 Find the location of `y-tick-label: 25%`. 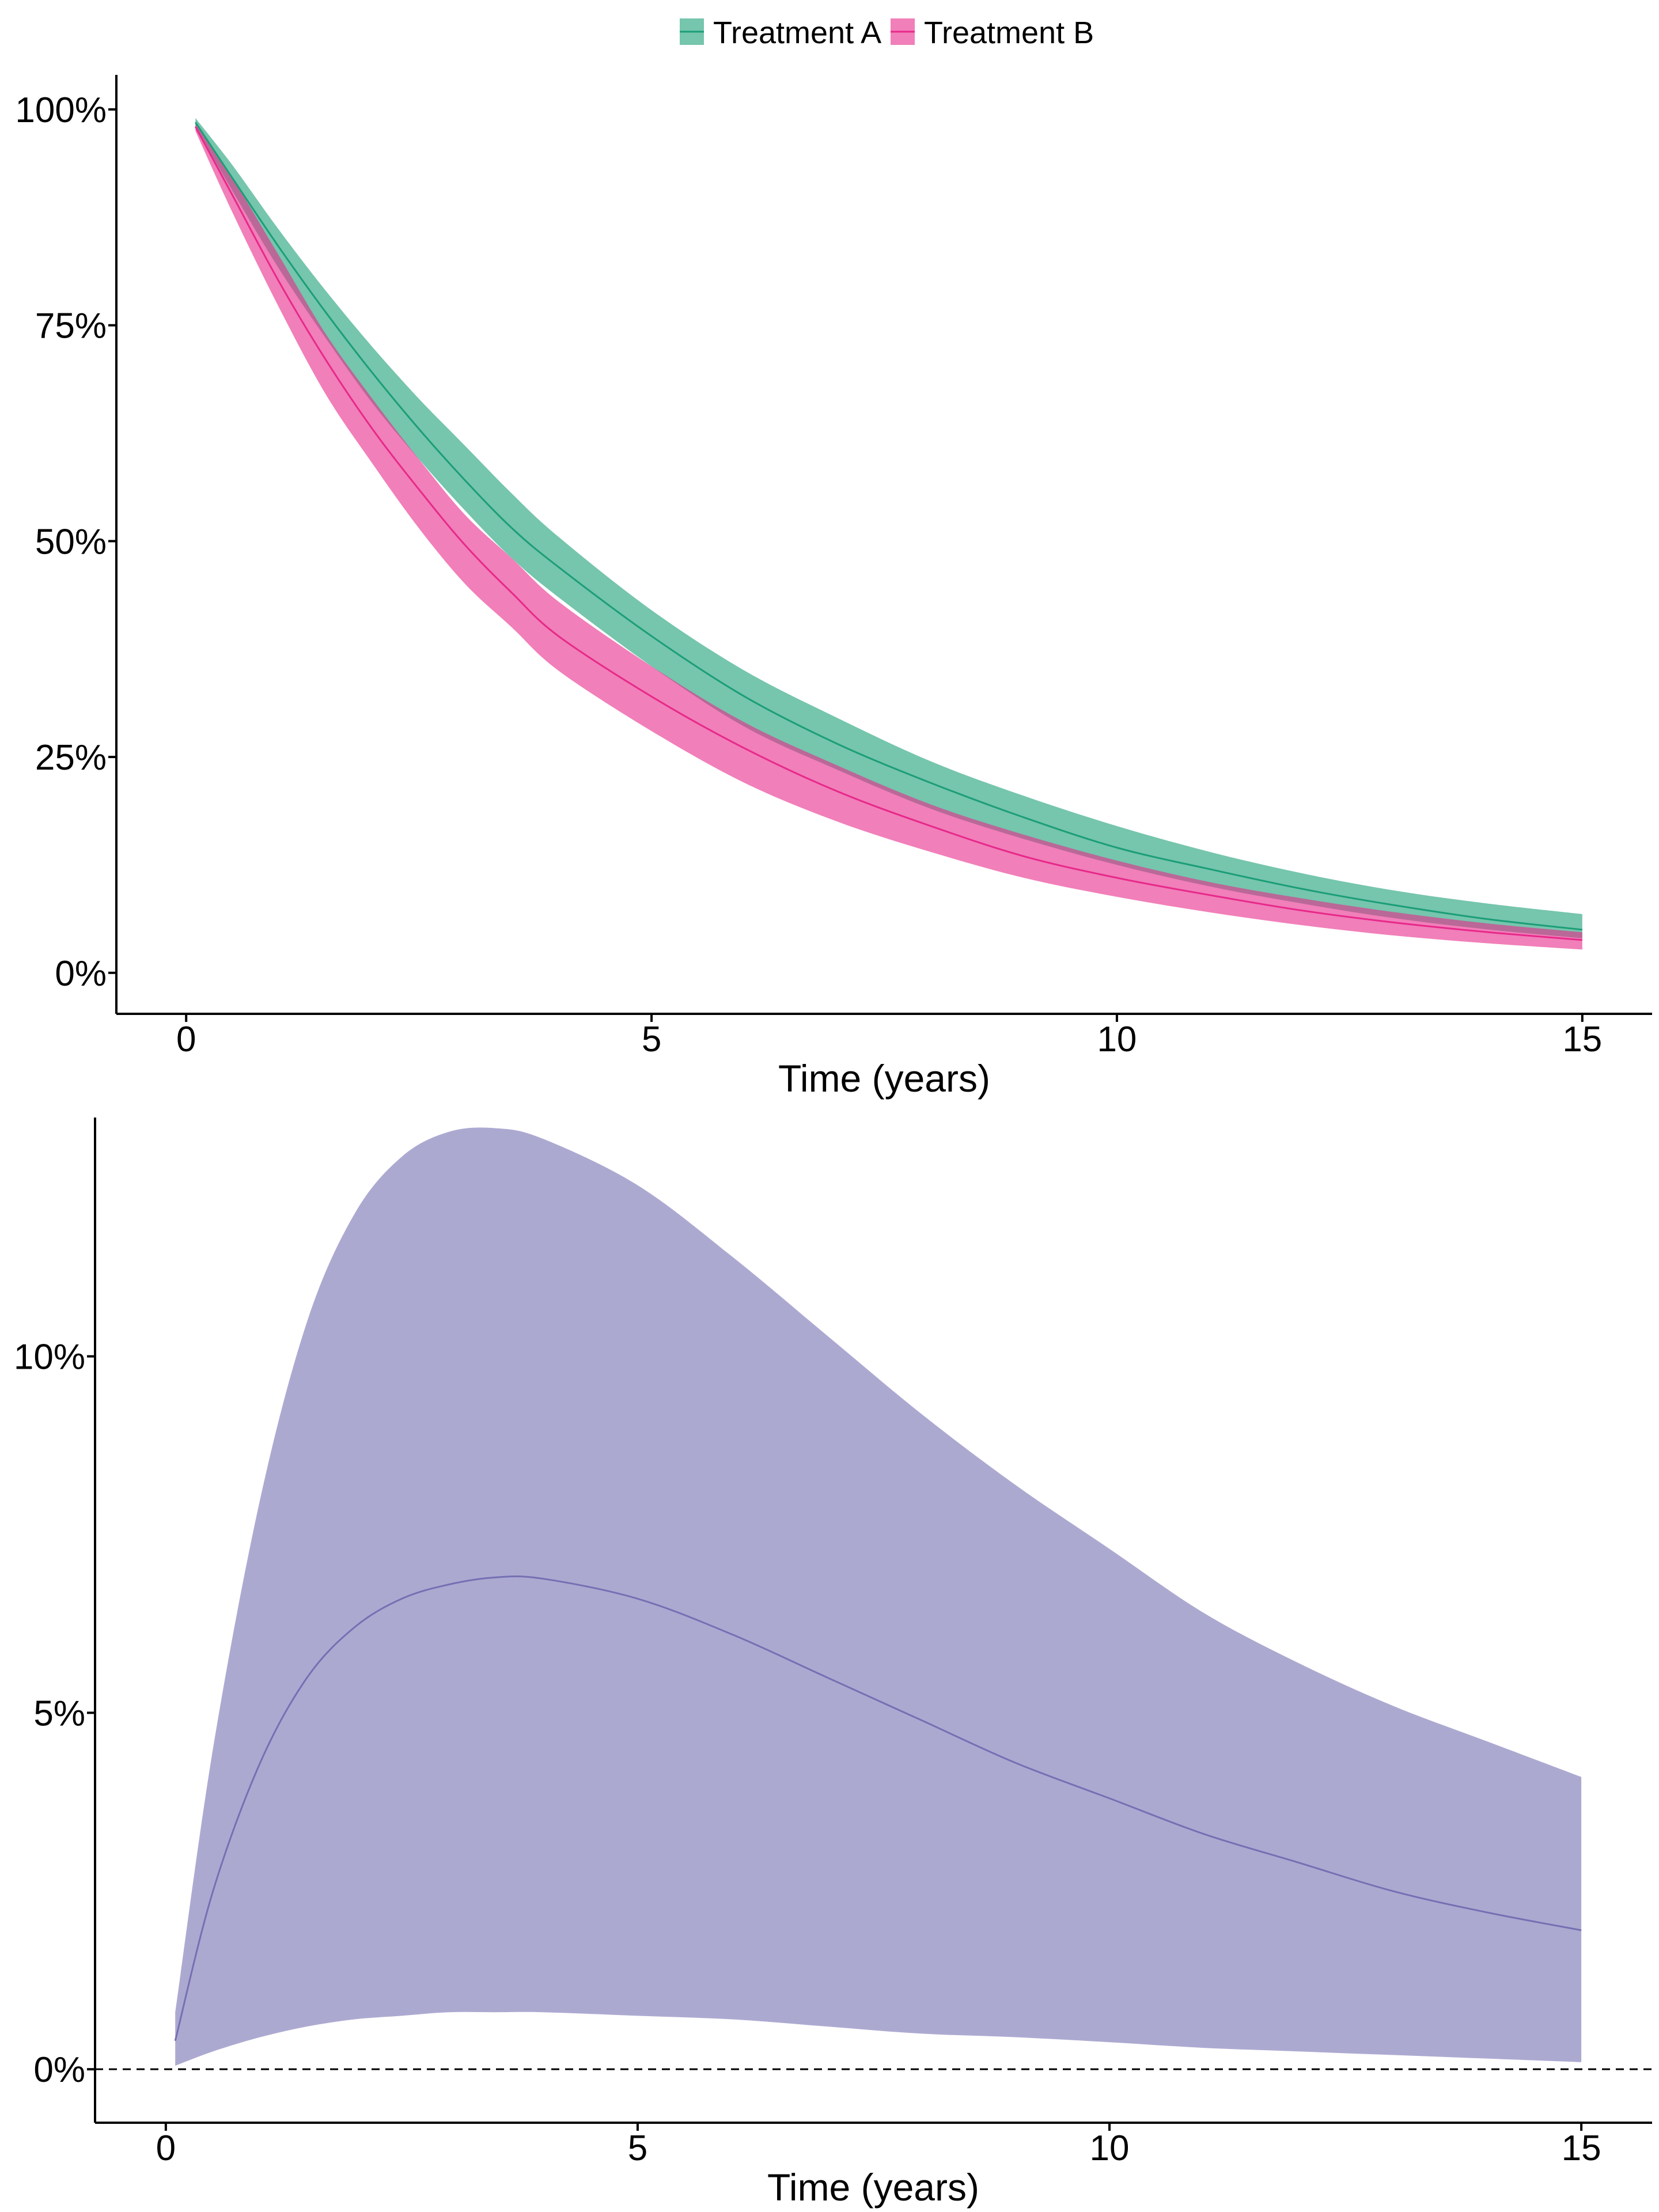

y-tick-label: 25% is located at coordinates (71, 758).